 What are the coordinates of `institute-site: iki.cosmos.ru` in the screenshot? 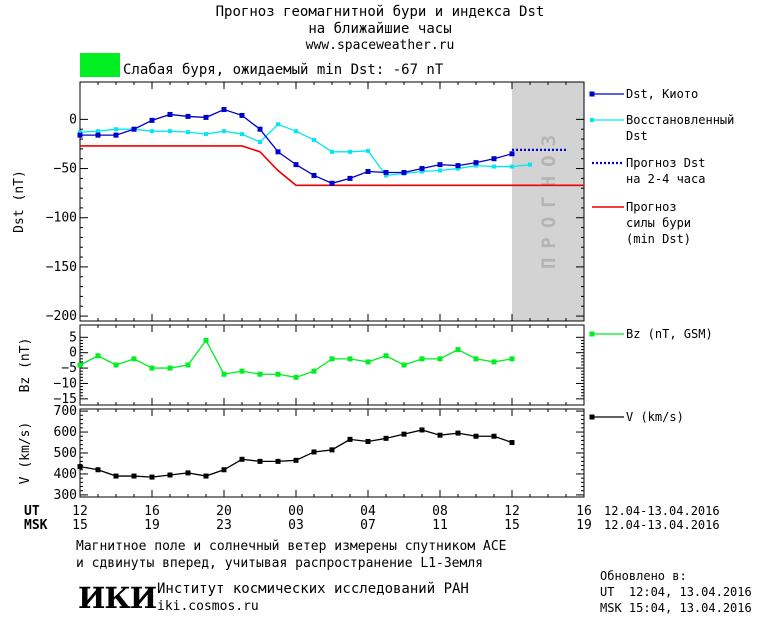 It's located at (208, 606).